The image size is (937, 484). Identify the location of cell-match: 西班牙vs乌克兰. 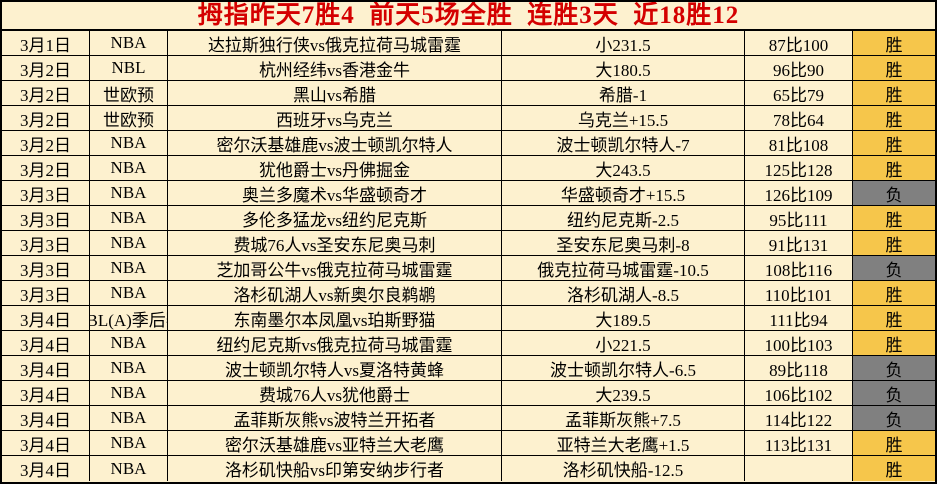
(335, 118).